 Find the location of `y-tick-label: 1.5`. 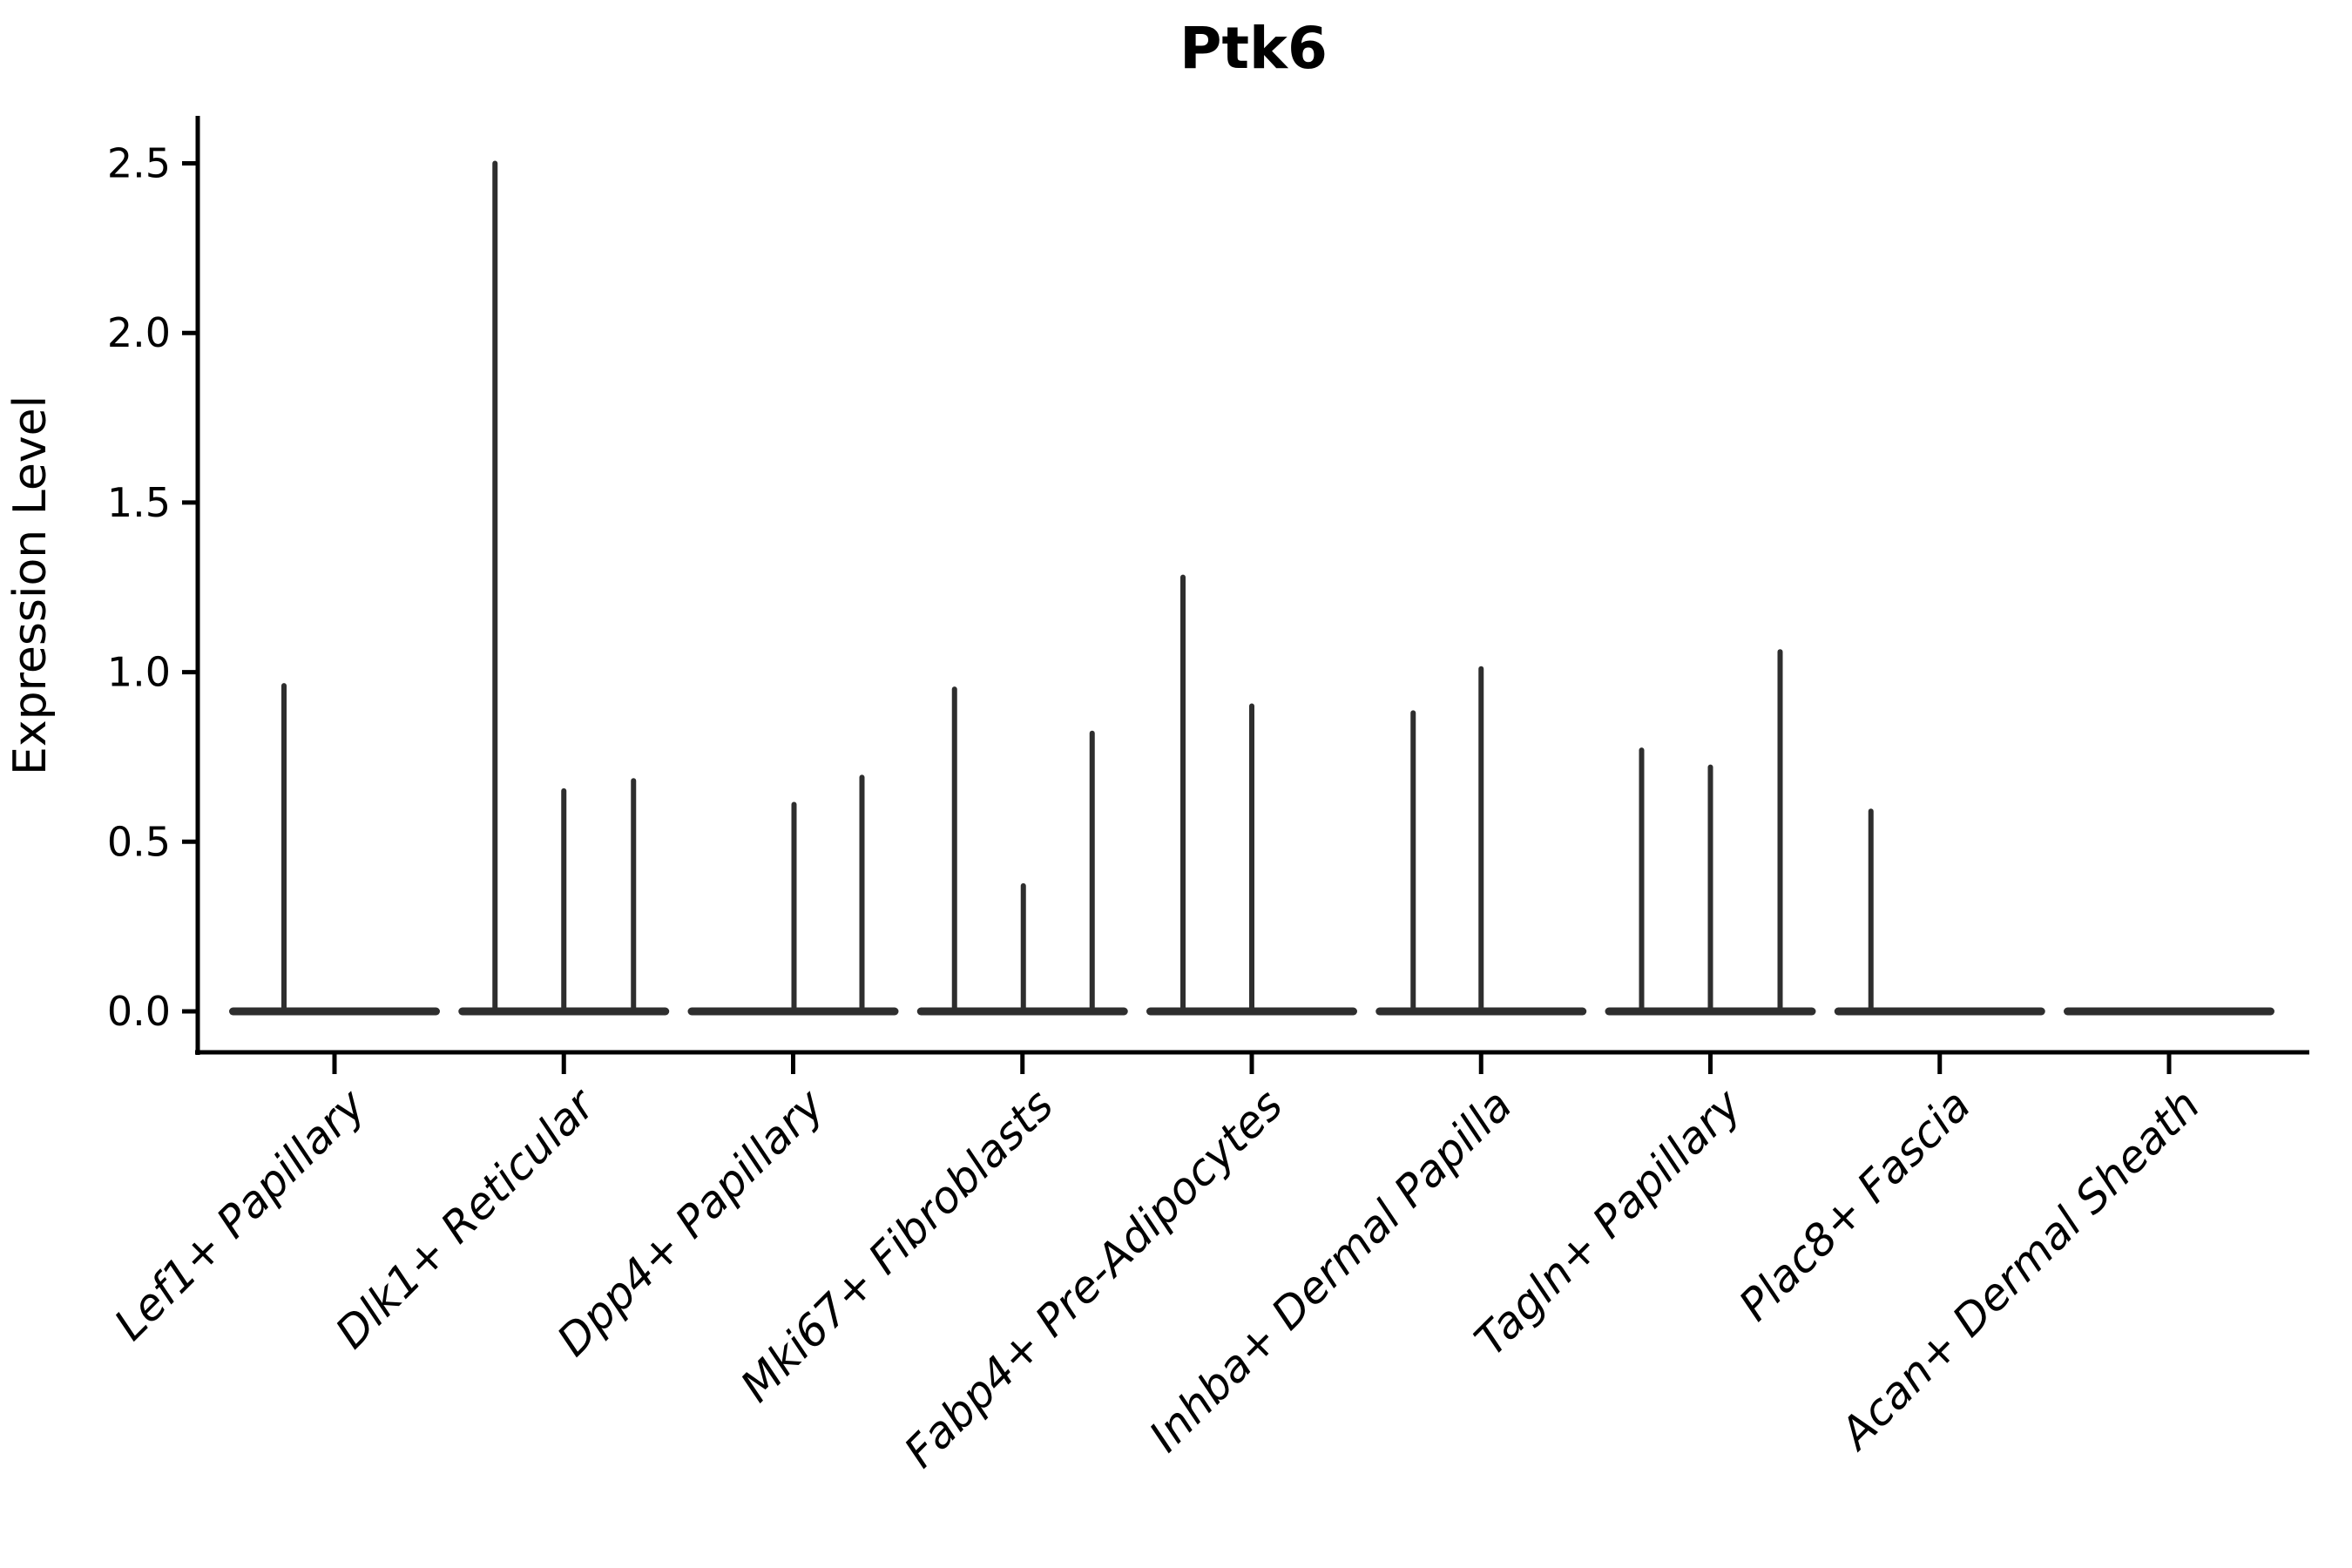

y-tick-label: 1.5 is located at coordinates (139, 502).